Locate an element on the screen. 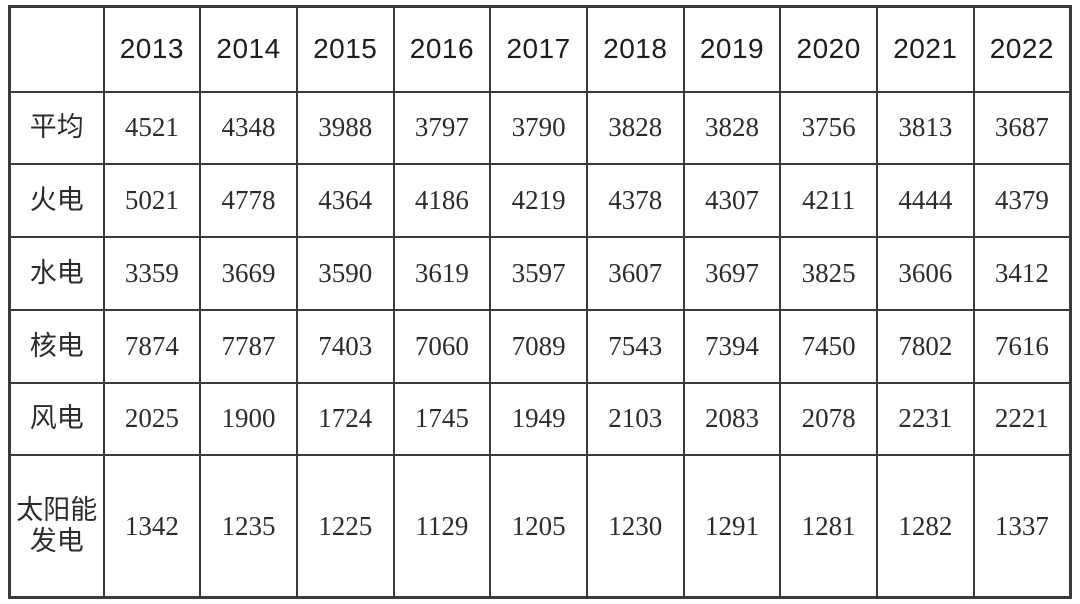 The width and height of the screenshot is (1080, 604). value-cell: 1337 is located at coordinates (1022, 526).